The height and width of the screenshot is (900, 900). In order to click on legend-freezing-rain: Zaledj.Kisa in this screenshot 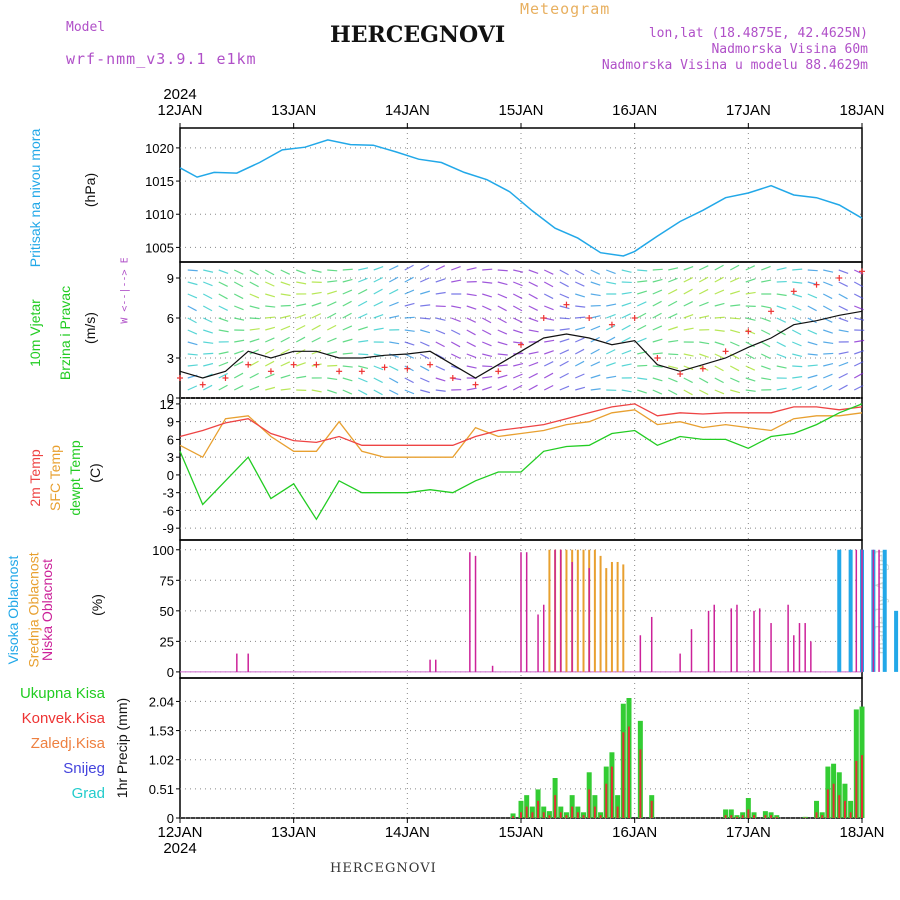, I will do `click(67, 743)`.